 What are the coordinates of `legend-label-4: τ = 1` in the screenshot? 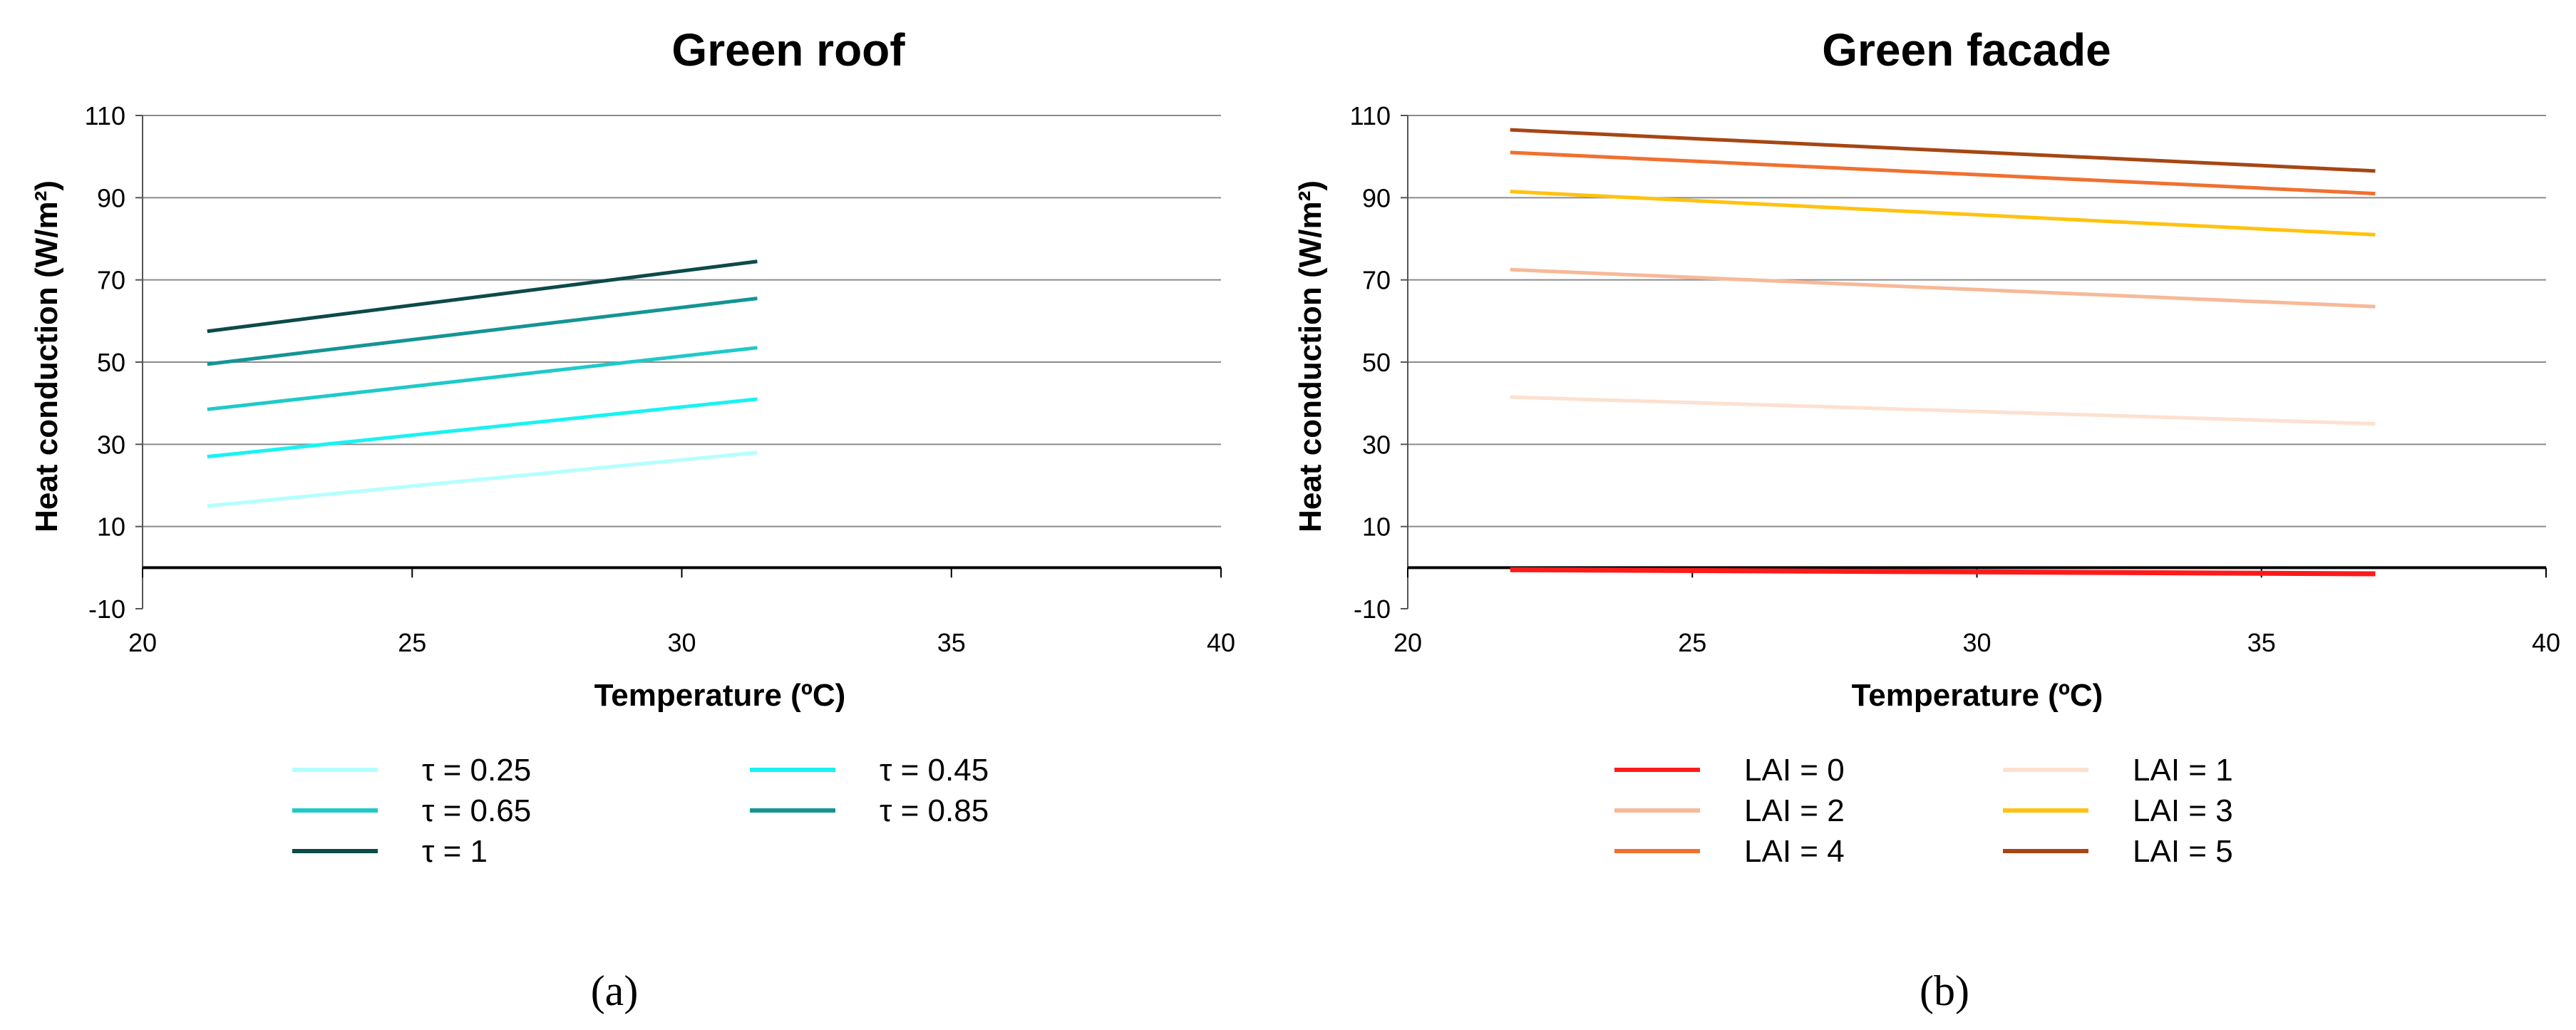 It's located at (455, 851).